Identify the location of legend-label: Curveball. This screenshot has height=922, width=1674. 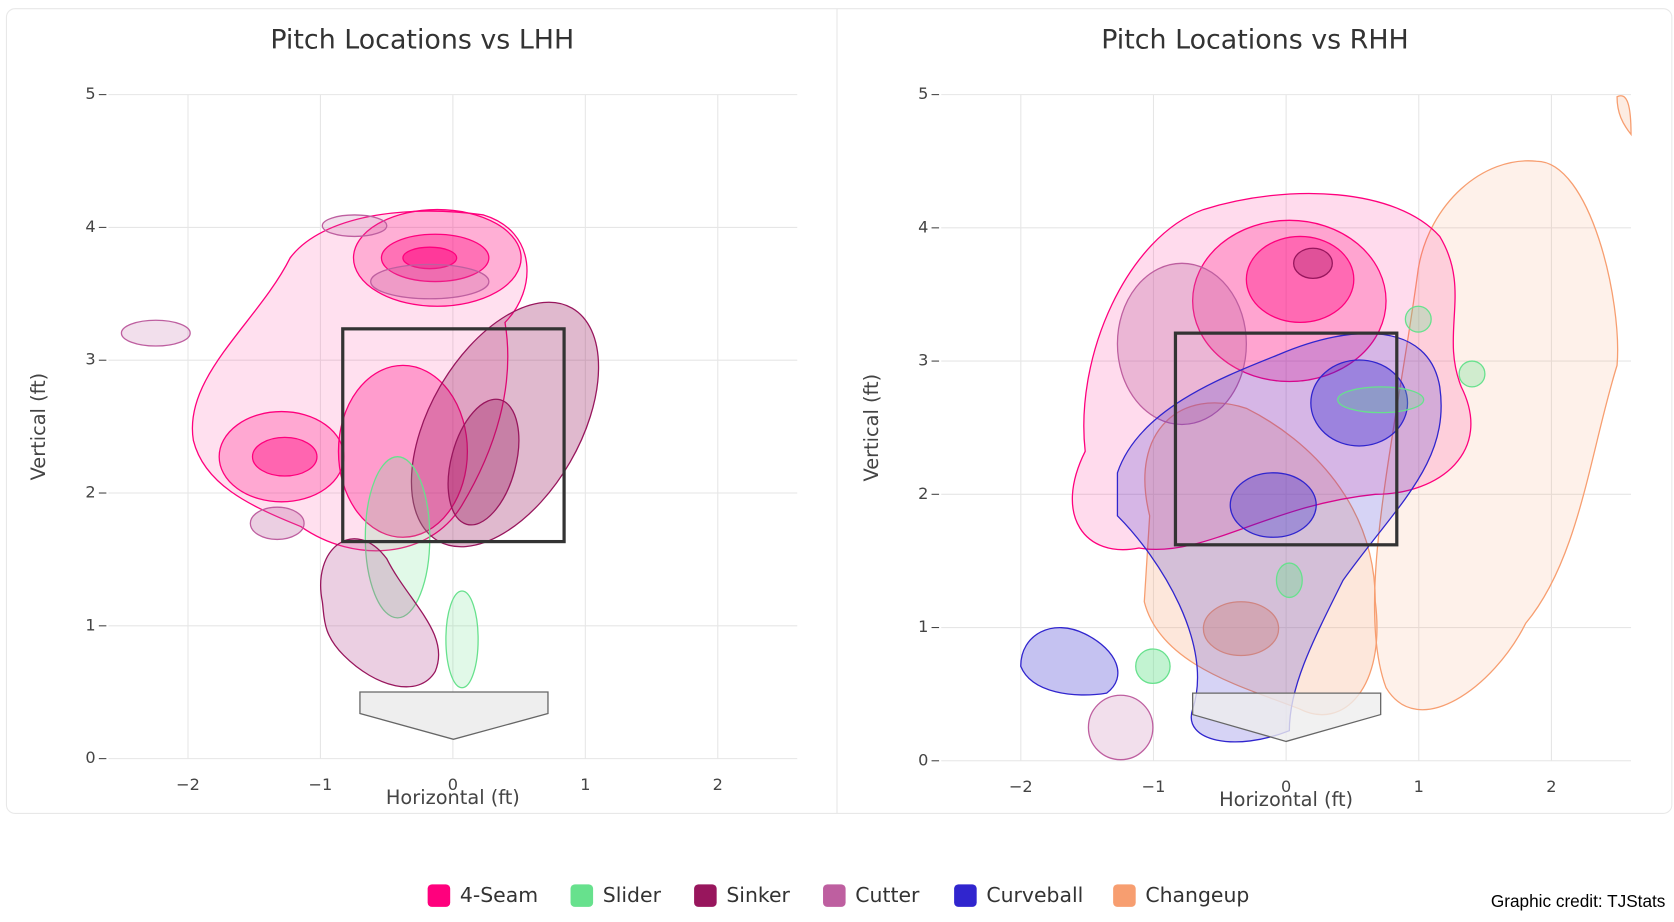
(1034, 895).